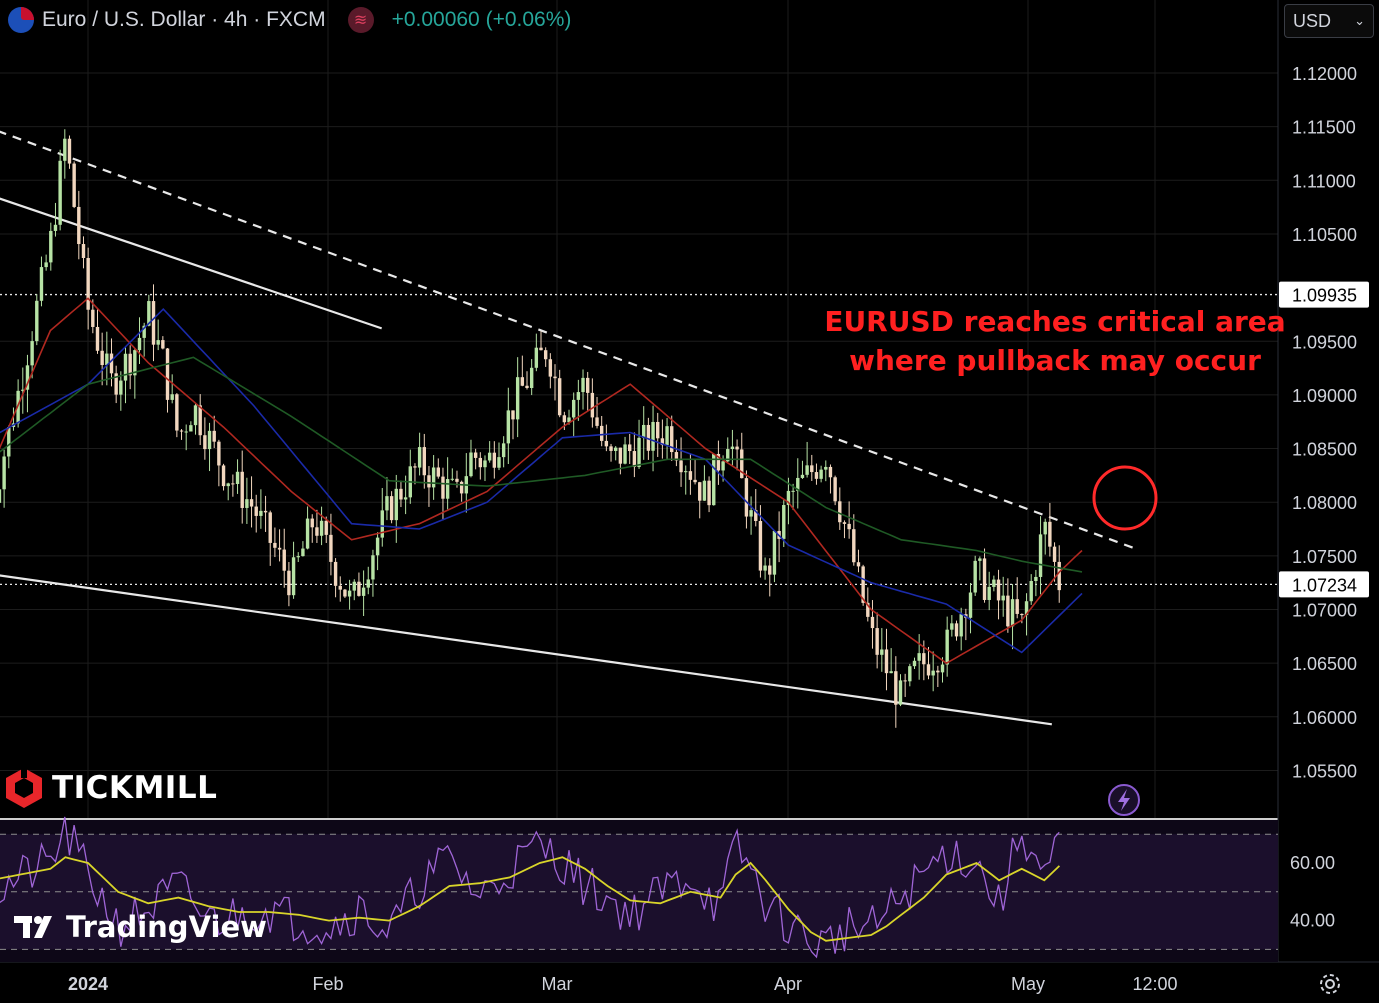  What do you see at coordinates (327, 984) in the screenshot?
I see `time-tick-label: Feb` at bounding box center [327, 984].